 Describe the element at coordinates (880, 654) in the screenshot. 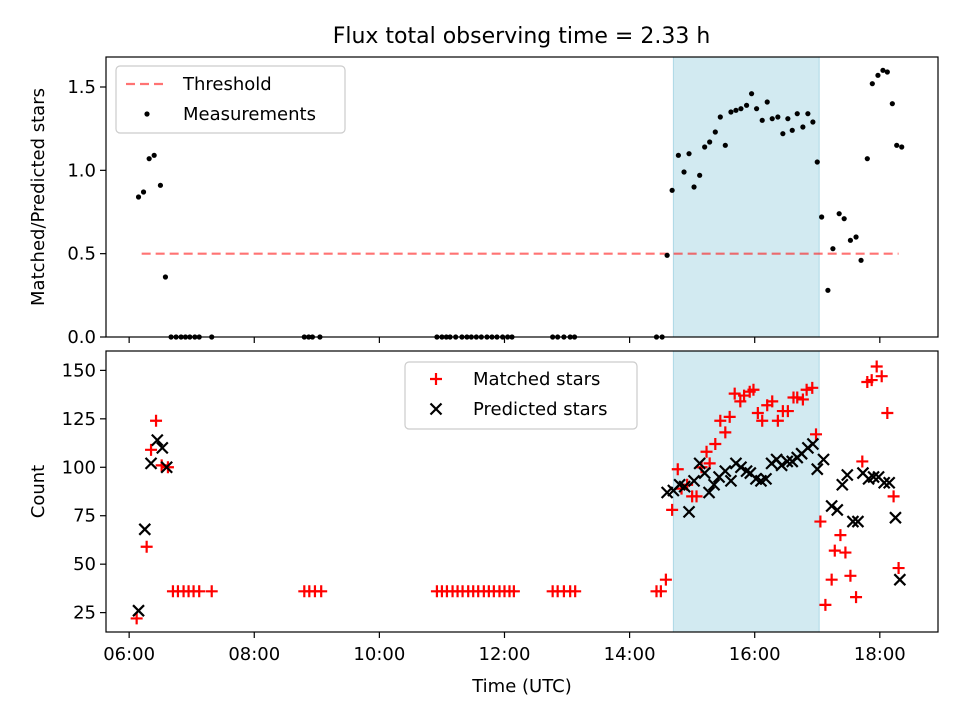

I see `bottom-x-tick-label: 18:00` at that location.